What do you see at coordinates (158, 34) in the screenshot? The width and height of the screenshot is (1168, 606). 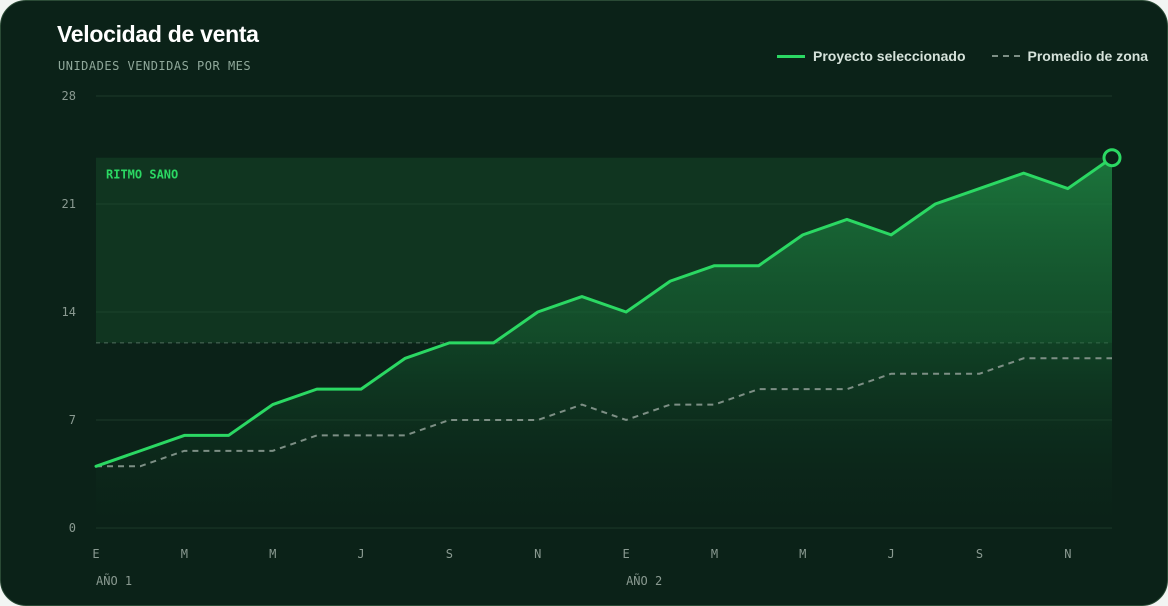 I see `chart-title: Velocidad de venta` at bounding box center [158, 34].